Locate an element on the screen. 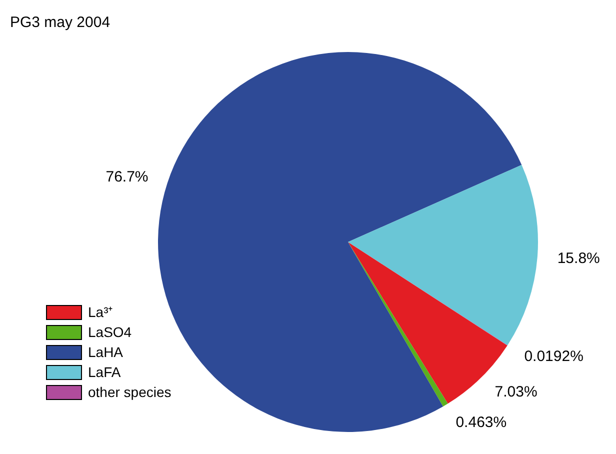 This screenshot has height=454, width=616. data-label: 76.7% is located at coordinates (127, 177).